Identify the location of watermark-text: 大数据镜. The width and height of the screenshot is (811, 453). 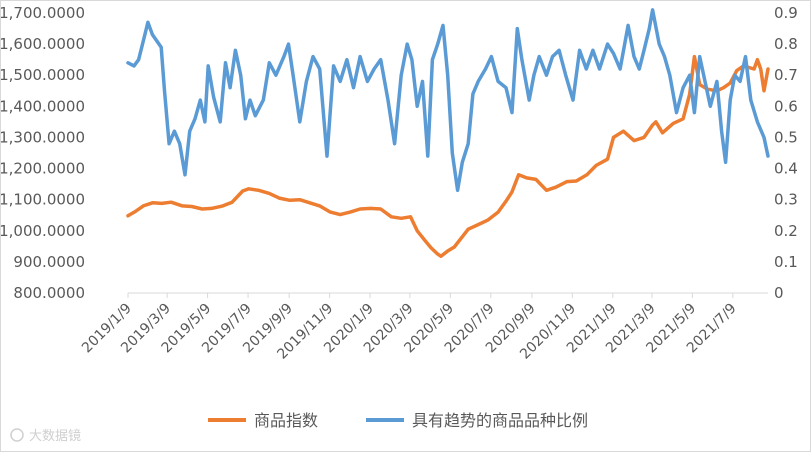
(55, 436).